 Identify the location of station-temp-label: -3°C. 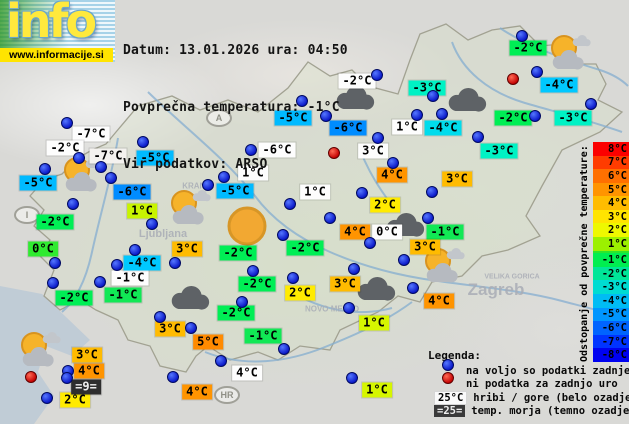
(499, 151).